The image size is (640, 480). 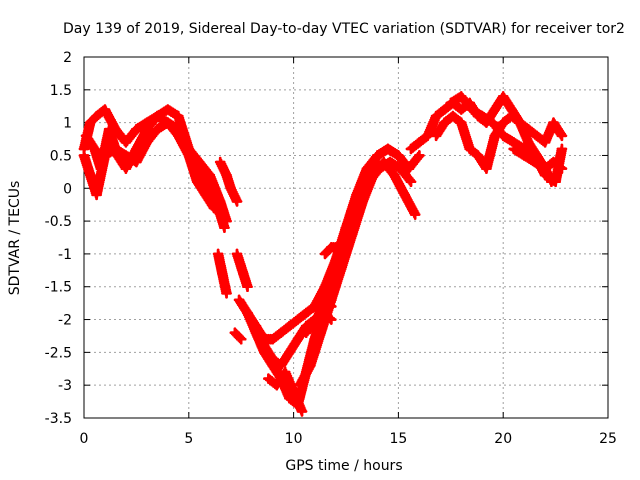 I want to click on series-track-f, so click(x=242, y=270).